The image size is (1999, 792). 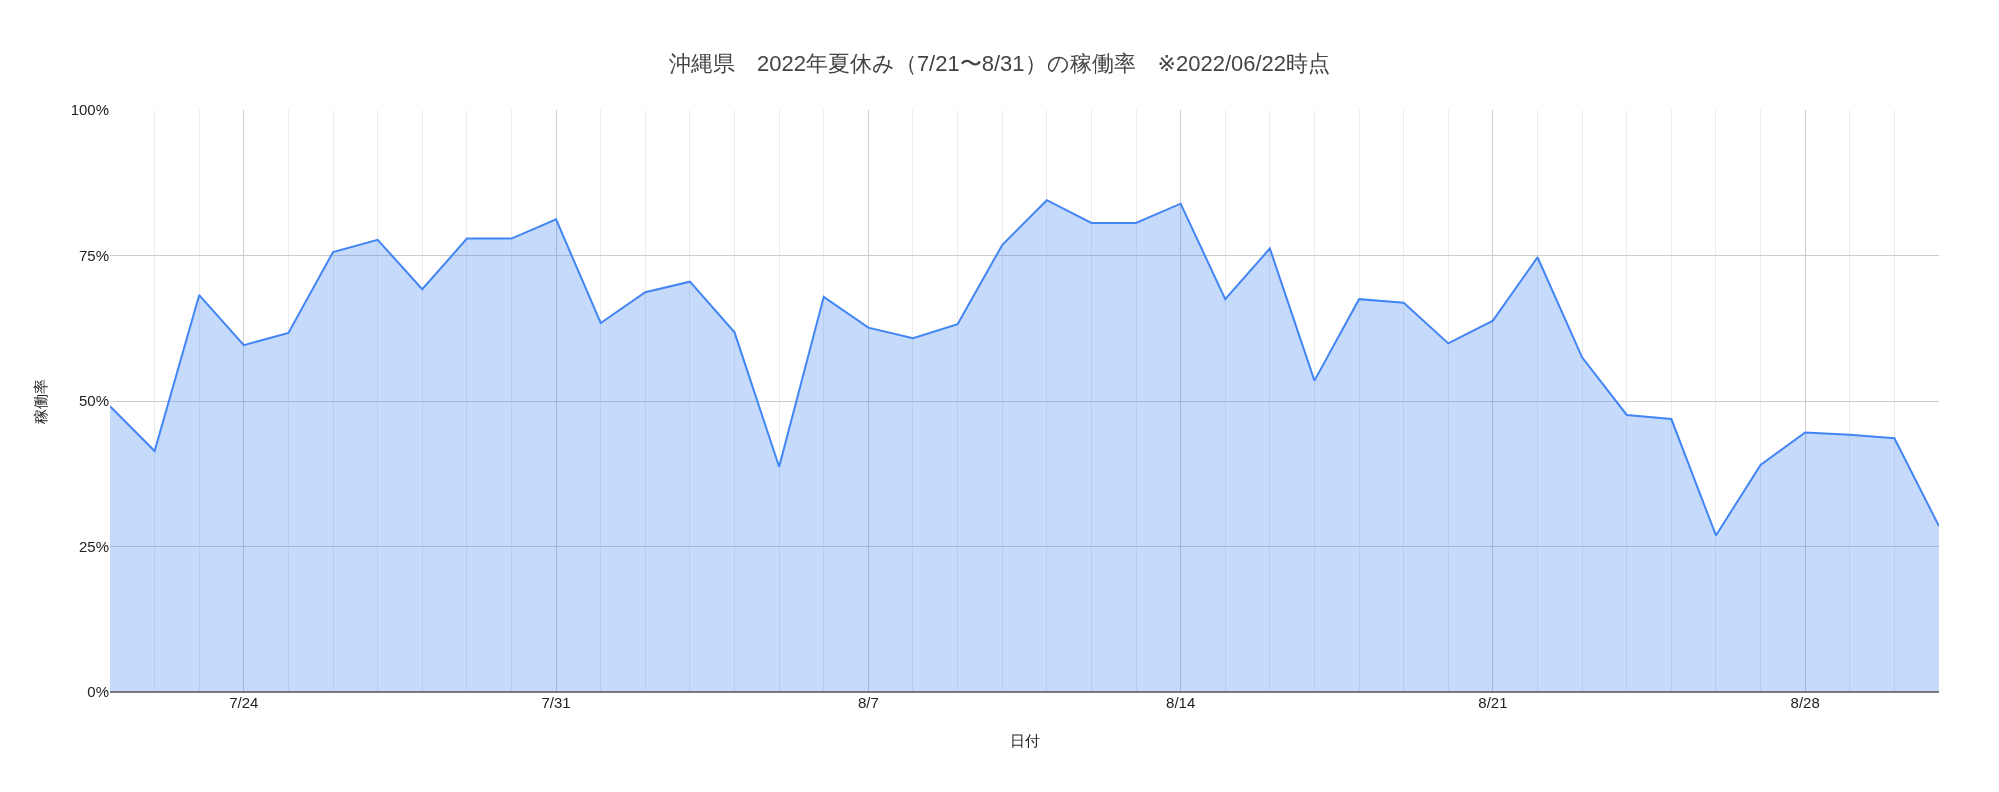 What do you see at coordinates (1493, 702) in the screenshot?
I see `x-tick-label: 8/21` at bounding box center [1493, 702].